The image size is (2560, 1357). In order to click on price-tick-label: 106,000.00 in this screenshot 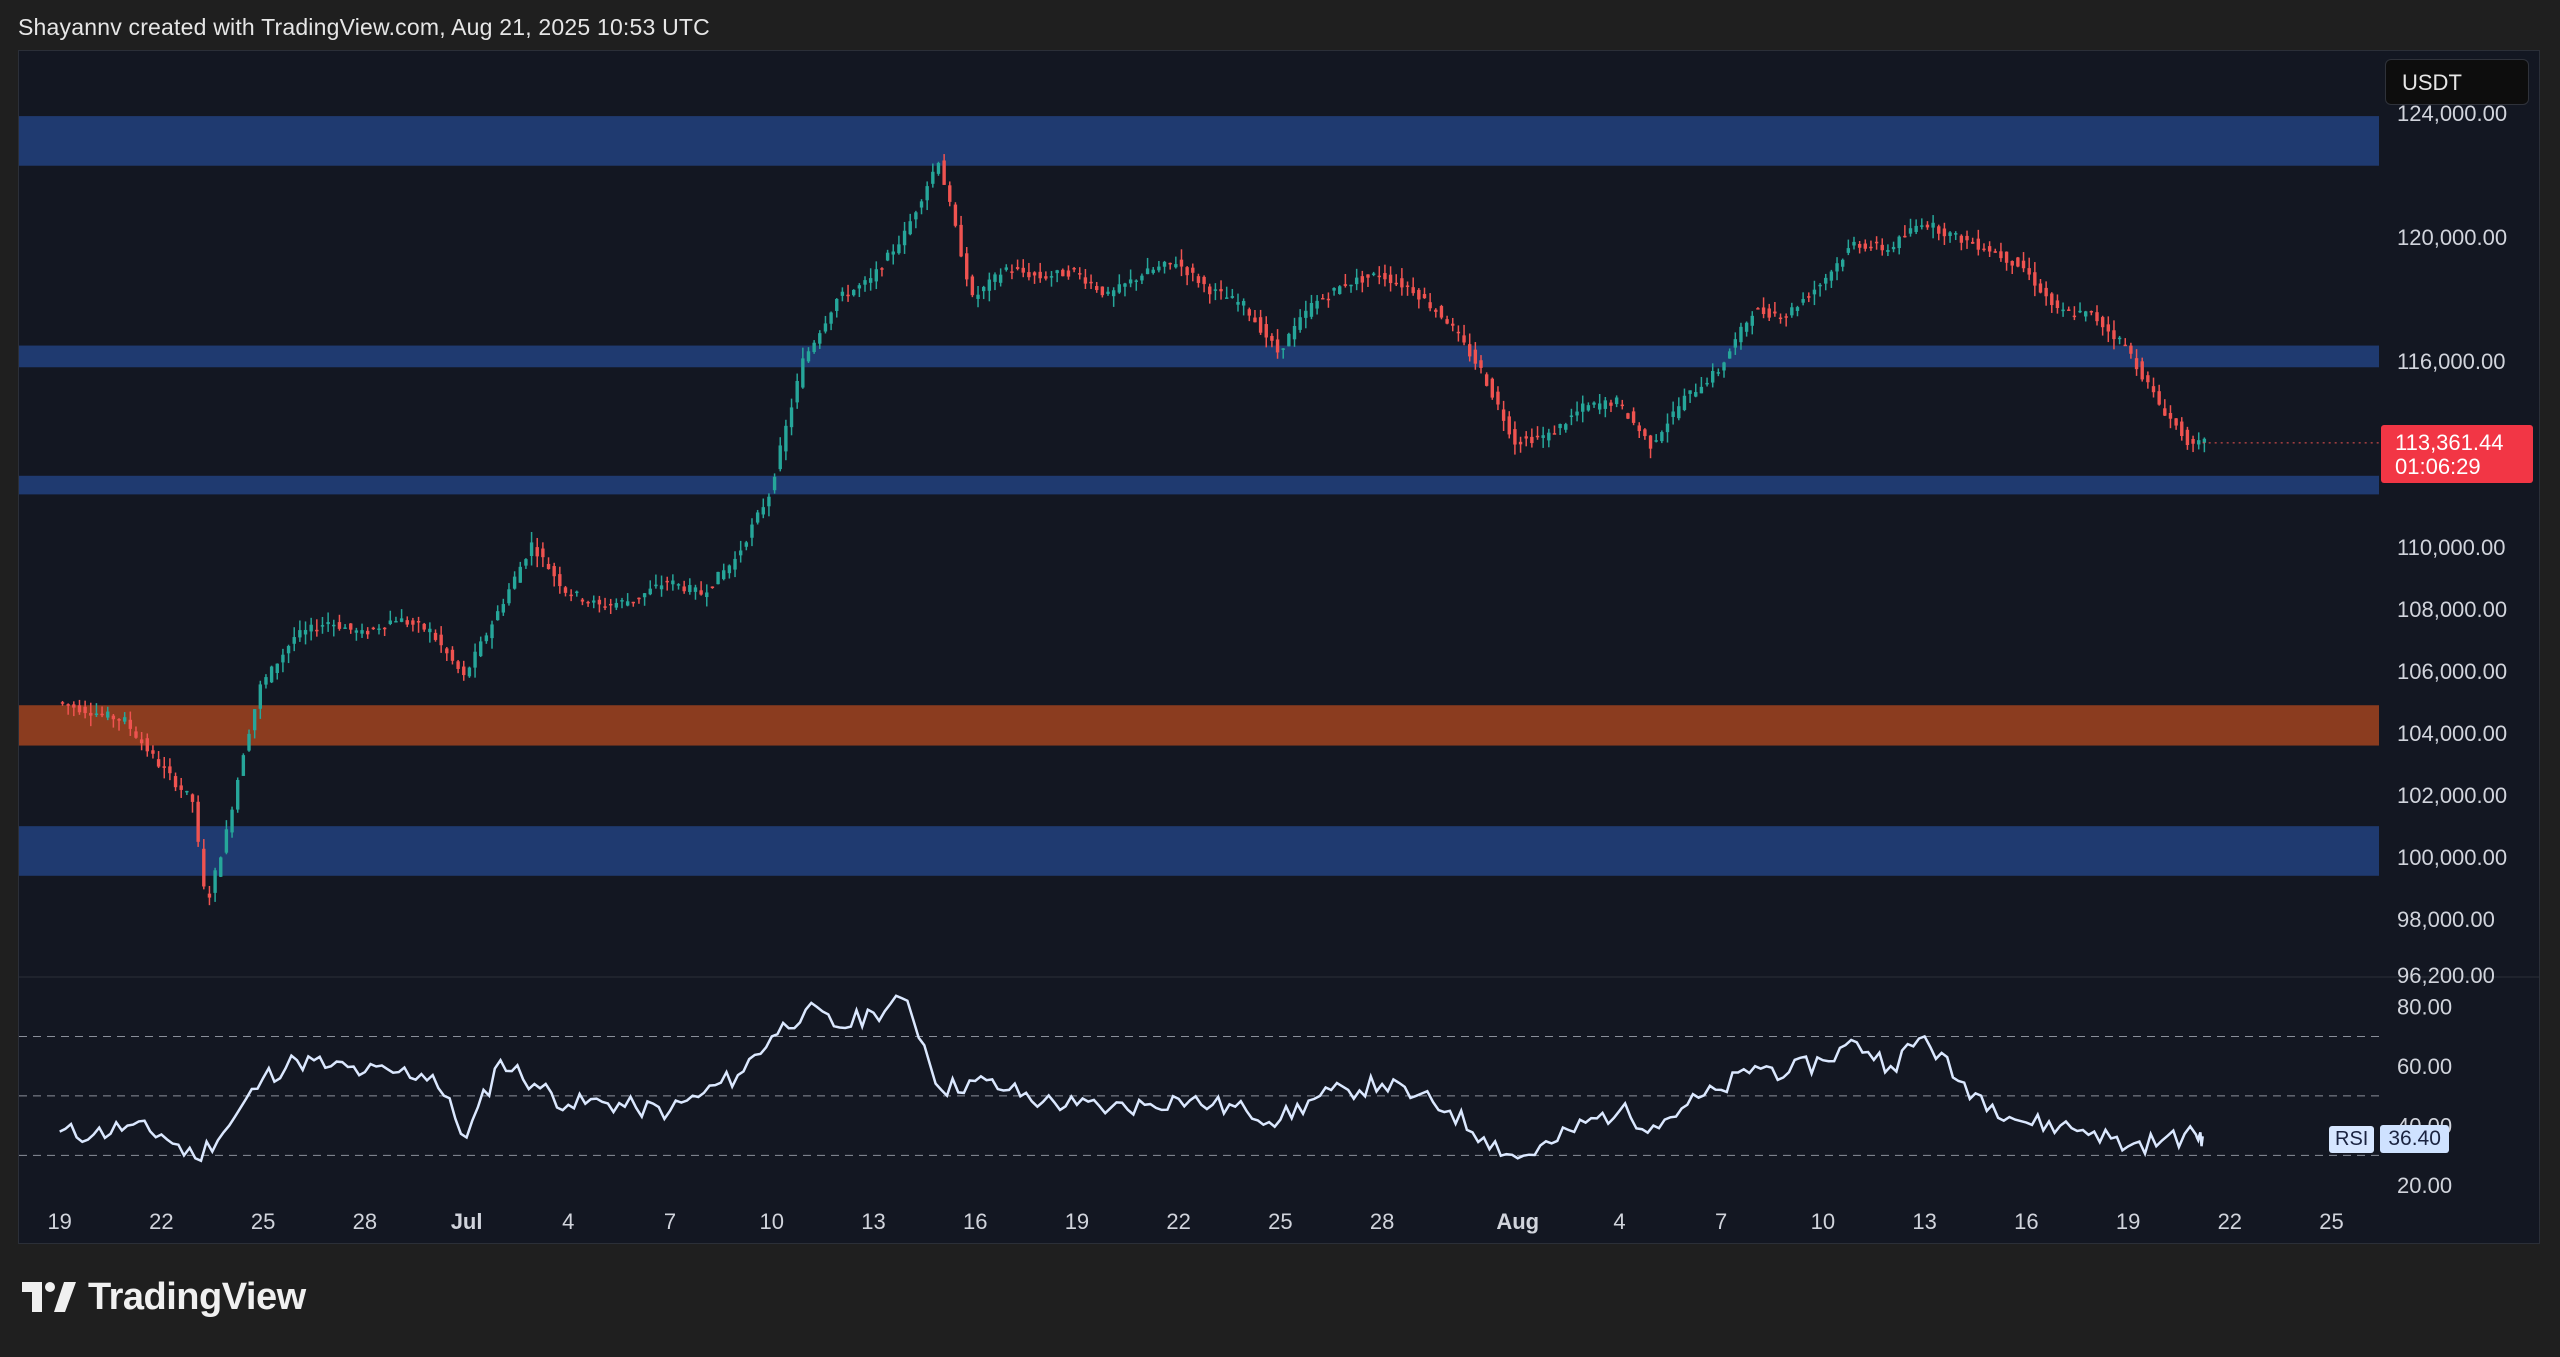, I will do `click(2452, 671)`.